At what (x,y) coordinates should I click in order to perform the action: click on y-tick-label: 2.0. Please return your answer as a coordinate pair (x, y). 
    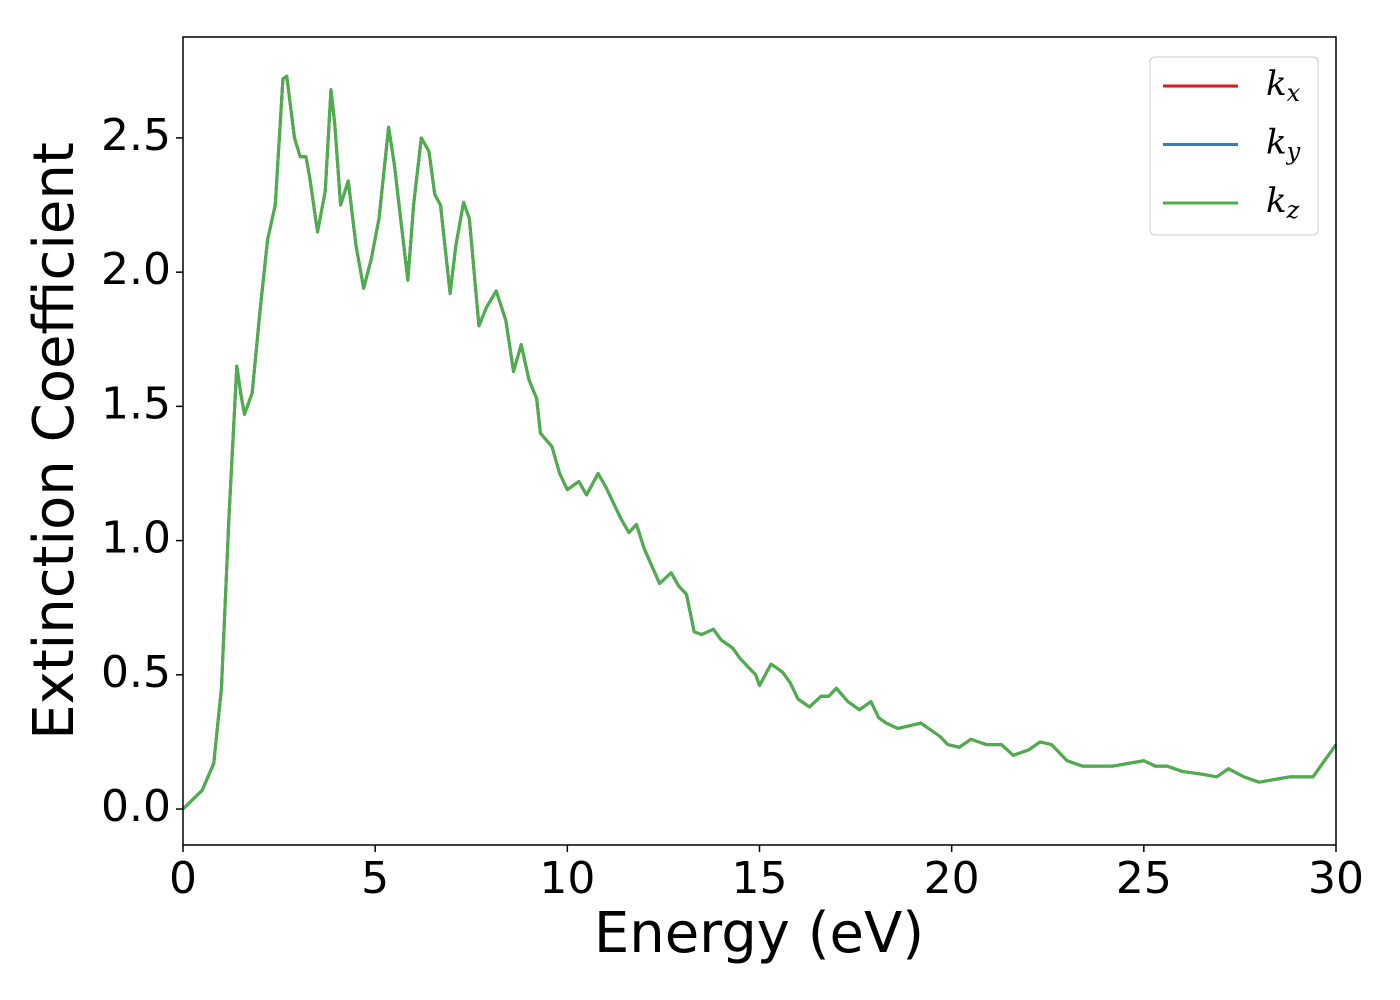
    Looking at the image, I should click on (136, 269).